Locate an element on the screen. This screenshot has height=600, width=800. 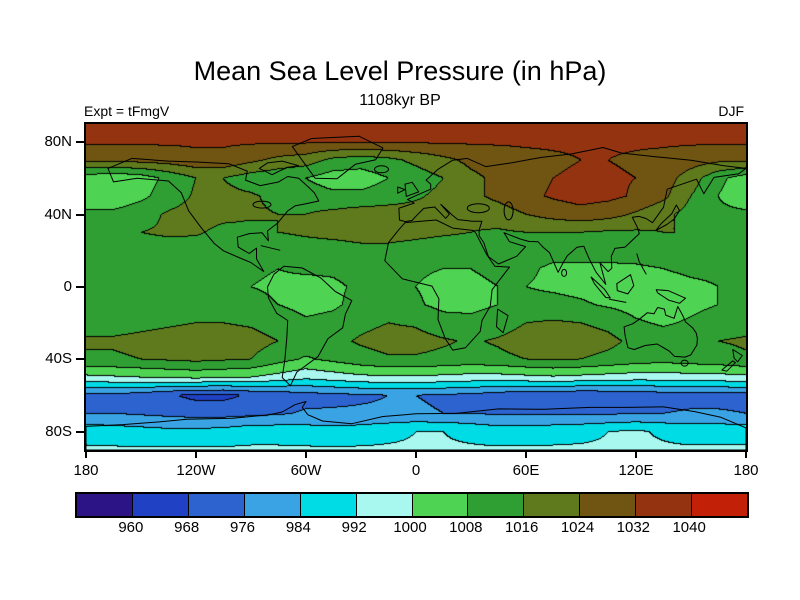
coastline-australia is located at coordinates (660, 332).